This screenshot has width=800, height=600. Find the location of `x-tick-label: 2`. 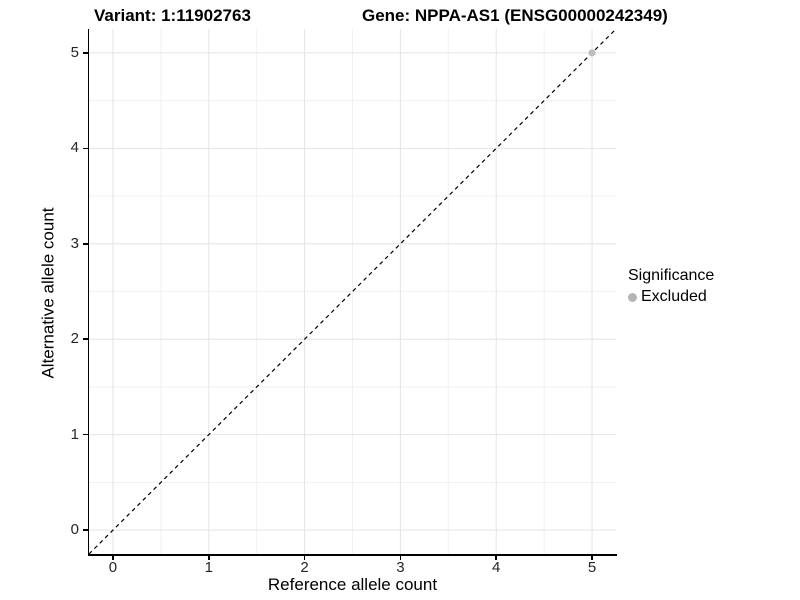

x-tick-label: 2 is located at coordinates (304, 567).